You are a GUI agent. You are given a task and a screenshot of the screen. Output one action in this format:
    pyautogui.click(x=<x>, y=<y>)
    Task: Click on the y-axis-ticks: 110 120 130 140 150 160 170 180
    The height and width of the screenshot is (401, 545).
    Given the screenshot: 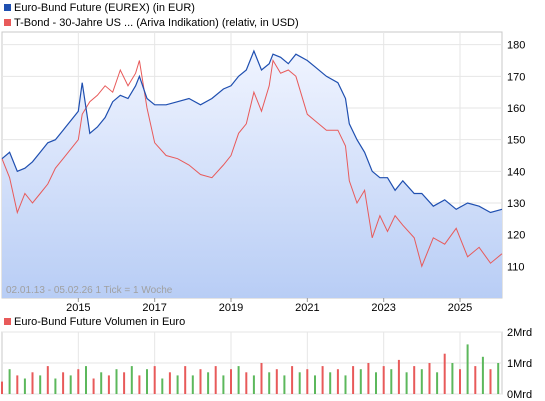 What is the action you would take?
    pyautogui.click(x=516, y=157)
    